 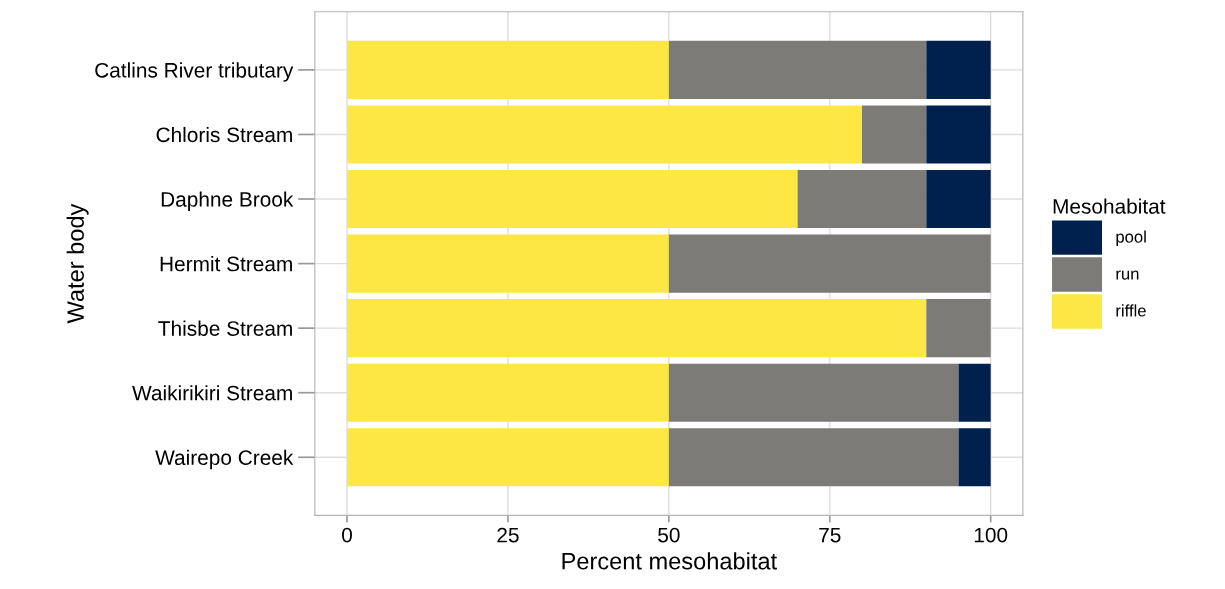 What do you see at coordinates (225, 328) in the screenshot?
I see `y-tick-label: Thisbe Stream` at bounding box center [225, 328].